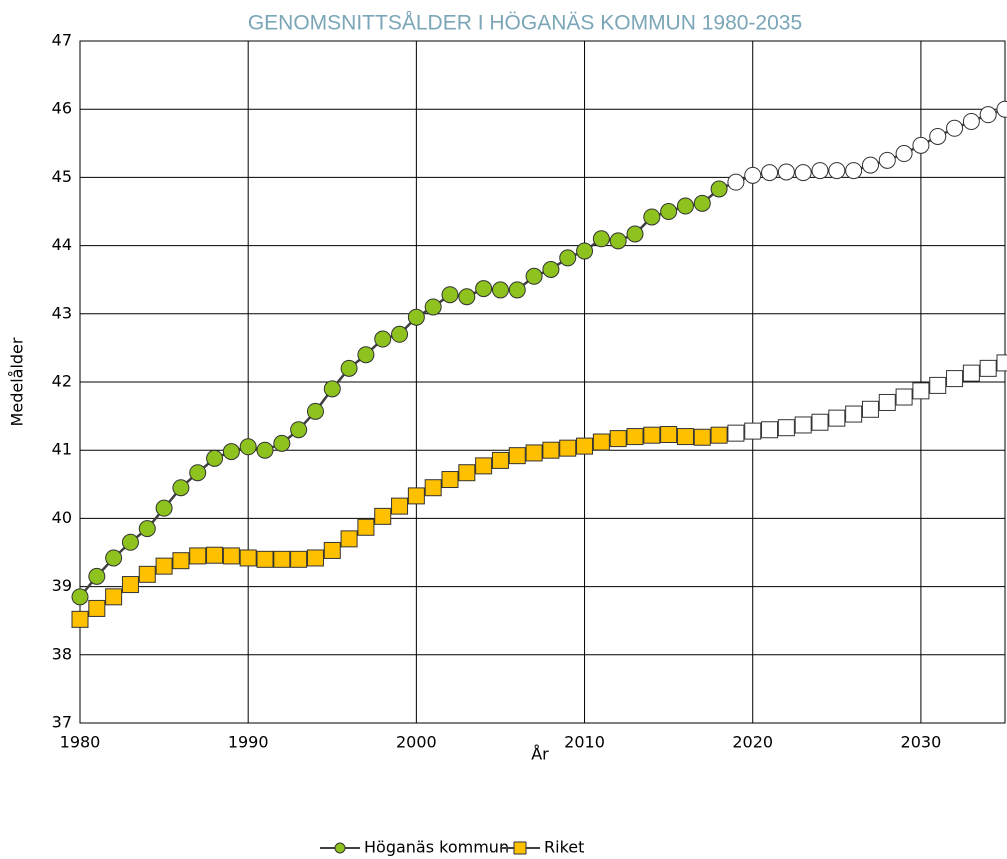 The image size is (1007, 859). What do you see at coordinates (62, 244) in the screenshot?
I see `y-tick-label: 44` at bounding box center [62, 244].